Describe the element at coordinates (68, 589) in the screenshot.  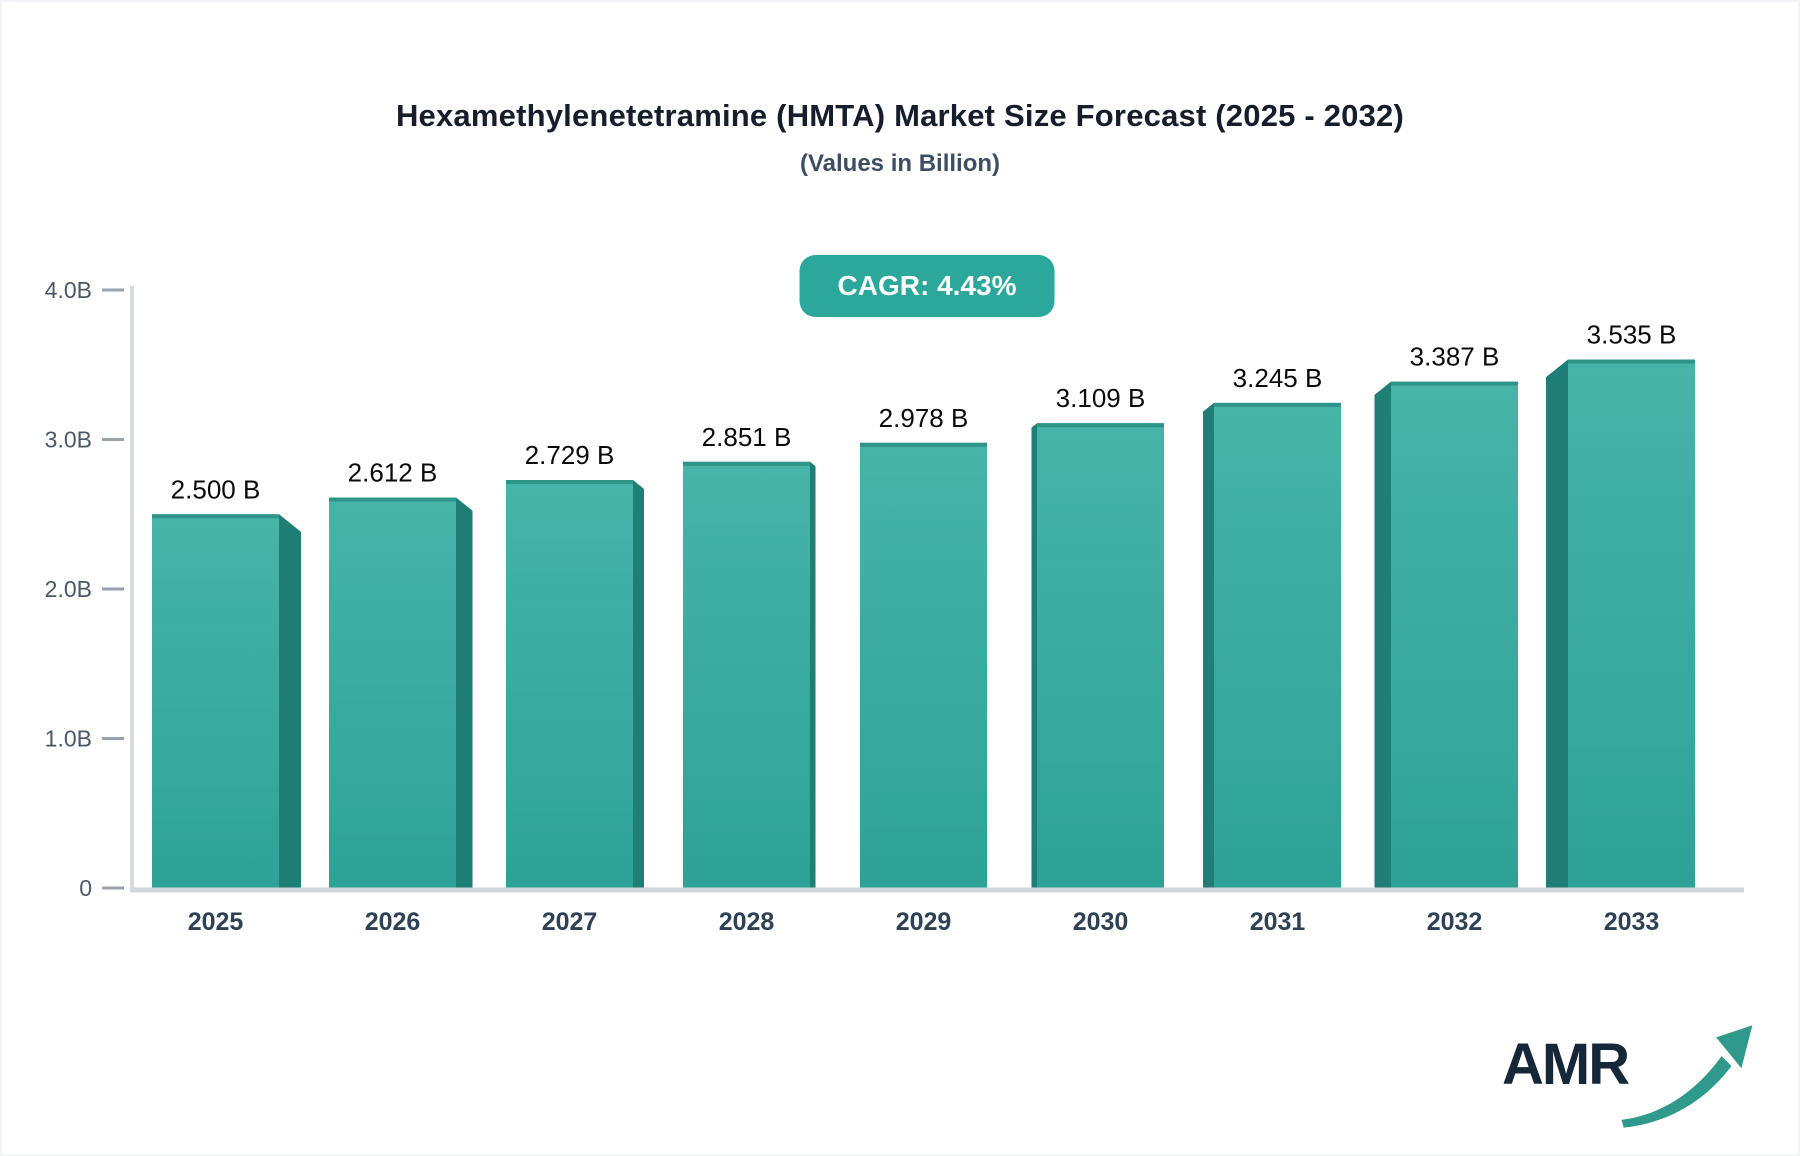
I see `y-tick-label: 2.0B` at that location.